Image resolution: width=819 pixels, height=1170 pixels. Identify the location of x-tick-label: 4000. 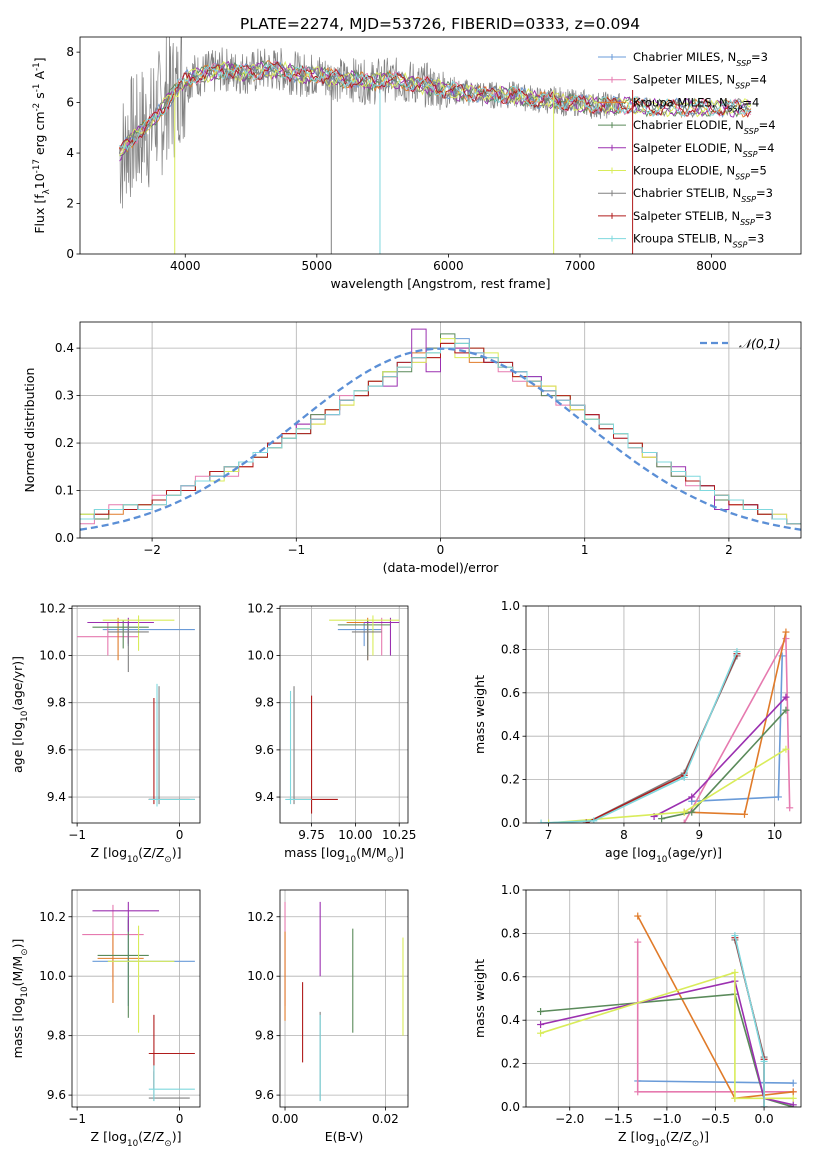
(185, 266).